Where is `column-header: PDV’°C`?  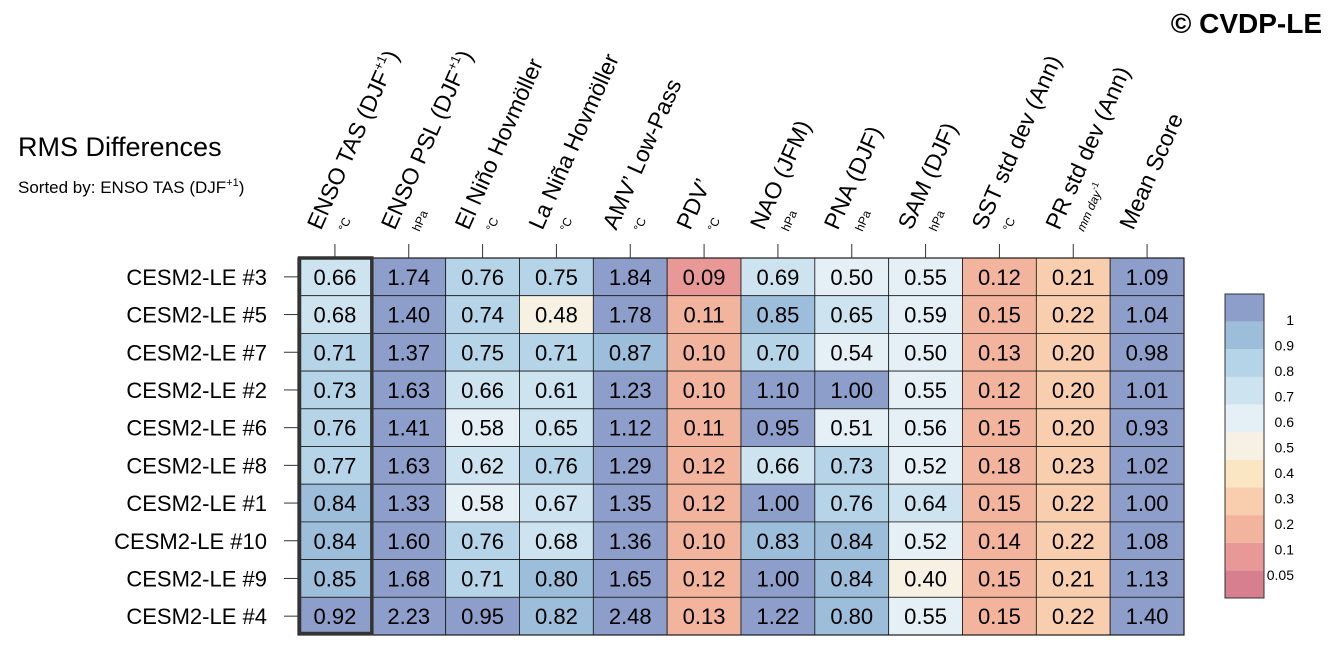
column-header: PDV’°C is located at coordinates (697, 204).